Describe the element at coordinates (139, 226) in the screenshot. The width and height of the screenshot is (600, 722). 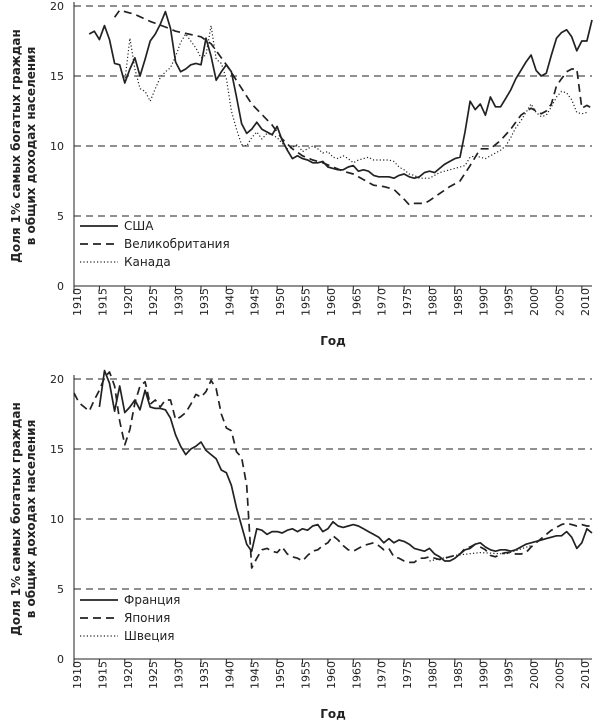
I see `legend-label: США` at that location.